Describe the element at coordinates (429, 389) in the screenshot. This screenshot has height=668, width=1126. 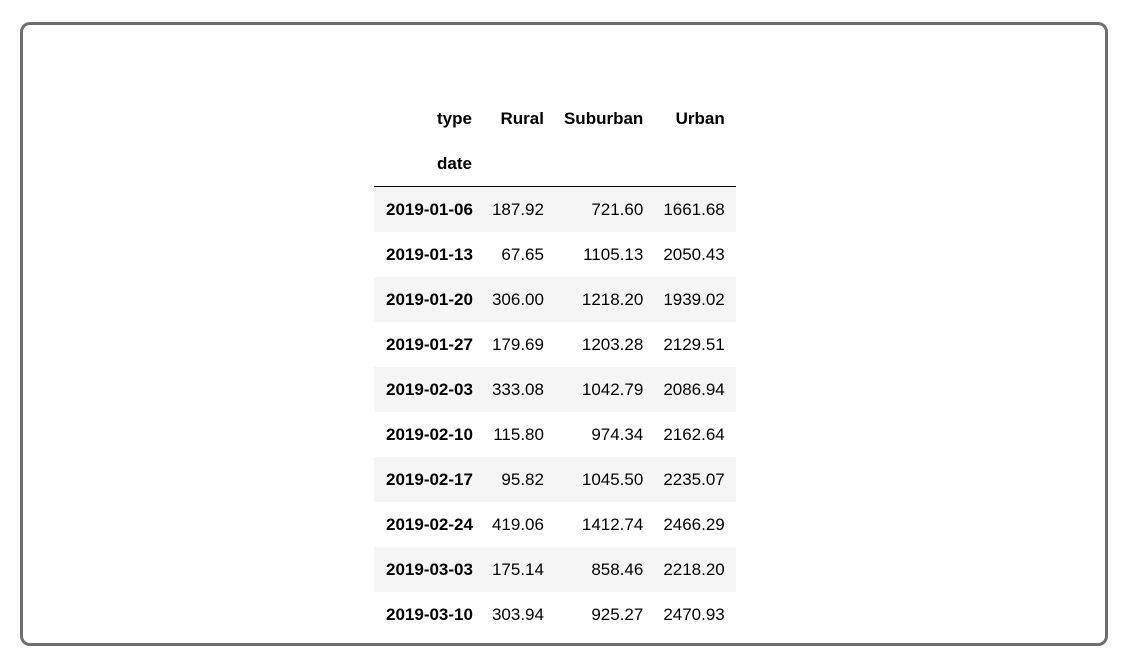
I see `row-date: 2019-02-03` at that location.